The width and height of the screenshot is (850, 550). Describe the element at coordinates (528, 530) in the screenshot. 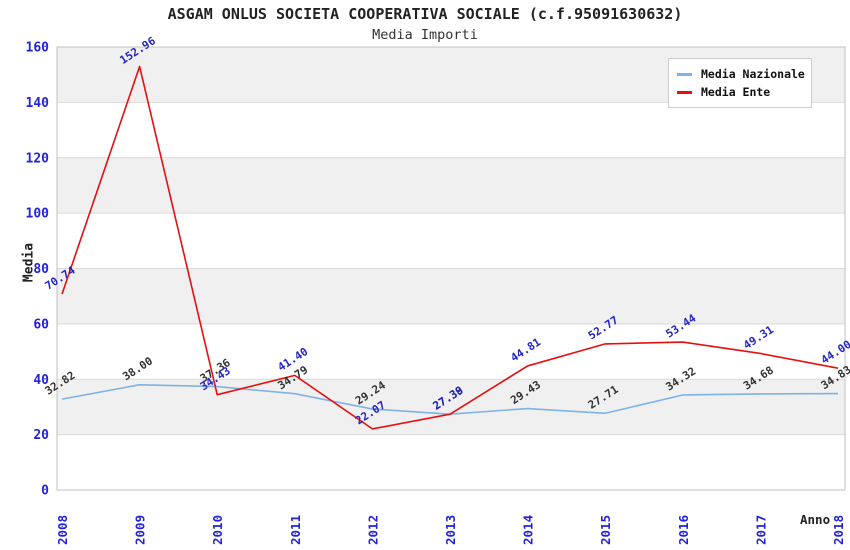

I see `x-tick-label: 2014` at that location.